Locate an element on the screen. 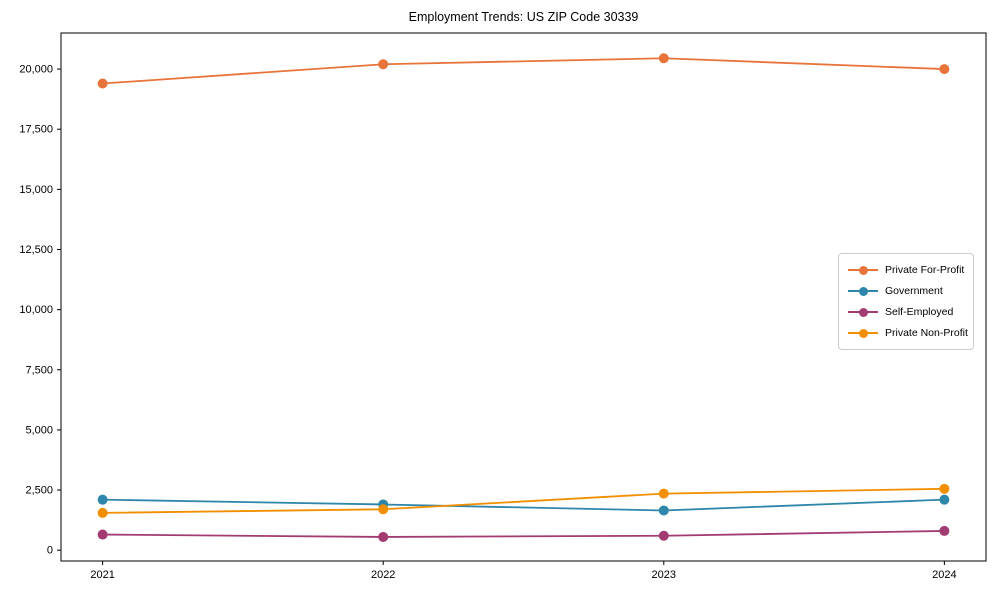  x-tick-label: 2024 is located at coordinates (944, 575).